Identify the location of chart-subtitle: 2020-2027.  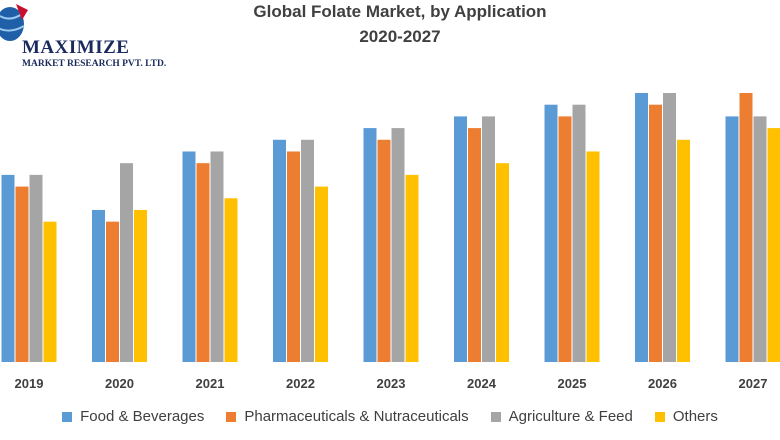
(400, 36).